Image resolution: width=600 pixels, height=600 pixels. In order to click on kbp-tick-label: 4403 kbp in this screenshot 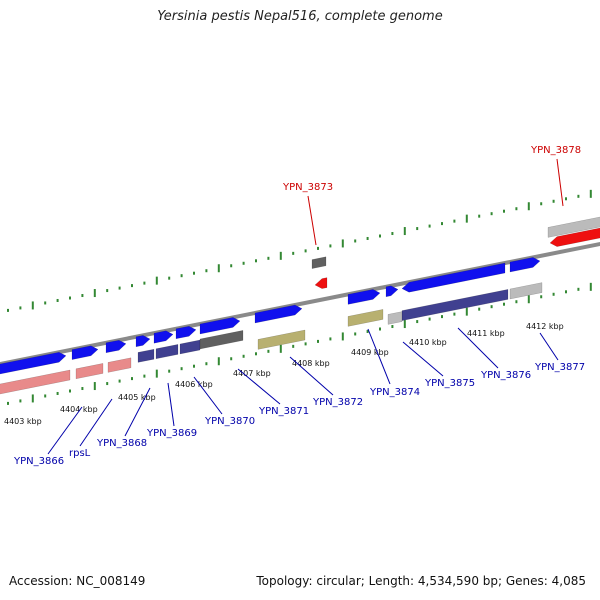, I will do `click(23, 421)`.